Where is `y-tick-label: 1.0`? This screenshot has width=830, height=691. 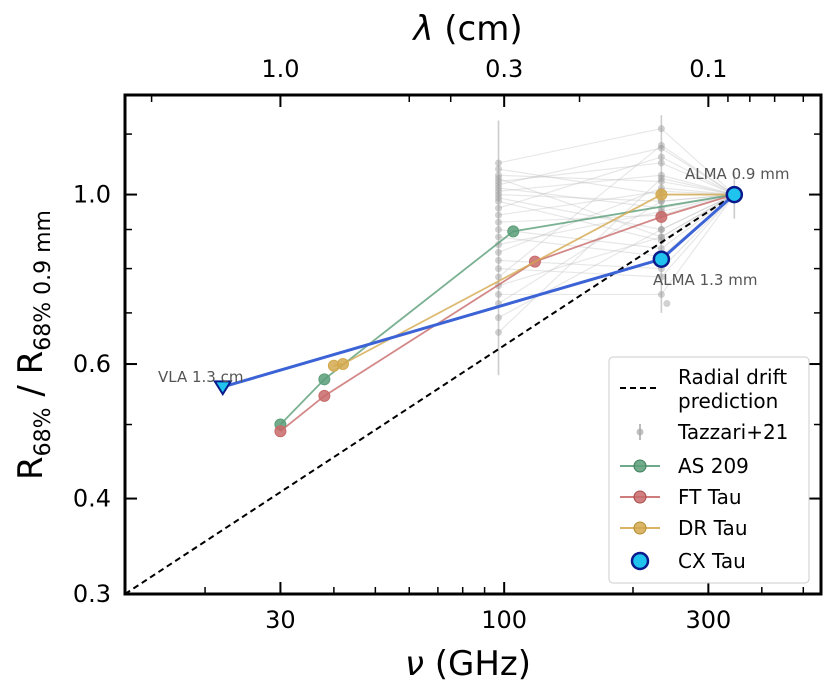 y-tick-label: 1.0 is located at coordinates (92, 195).